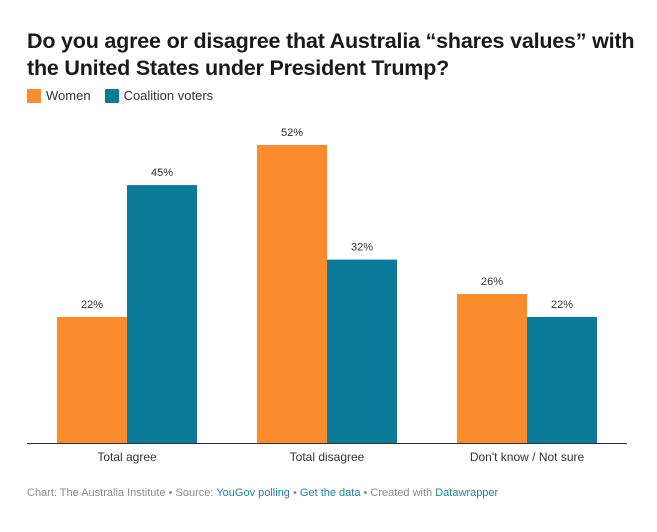 Image resolution: width=657 pixels, height=532 pixels. I want to click on category-label-1: Total disagree, so click(327, 457).